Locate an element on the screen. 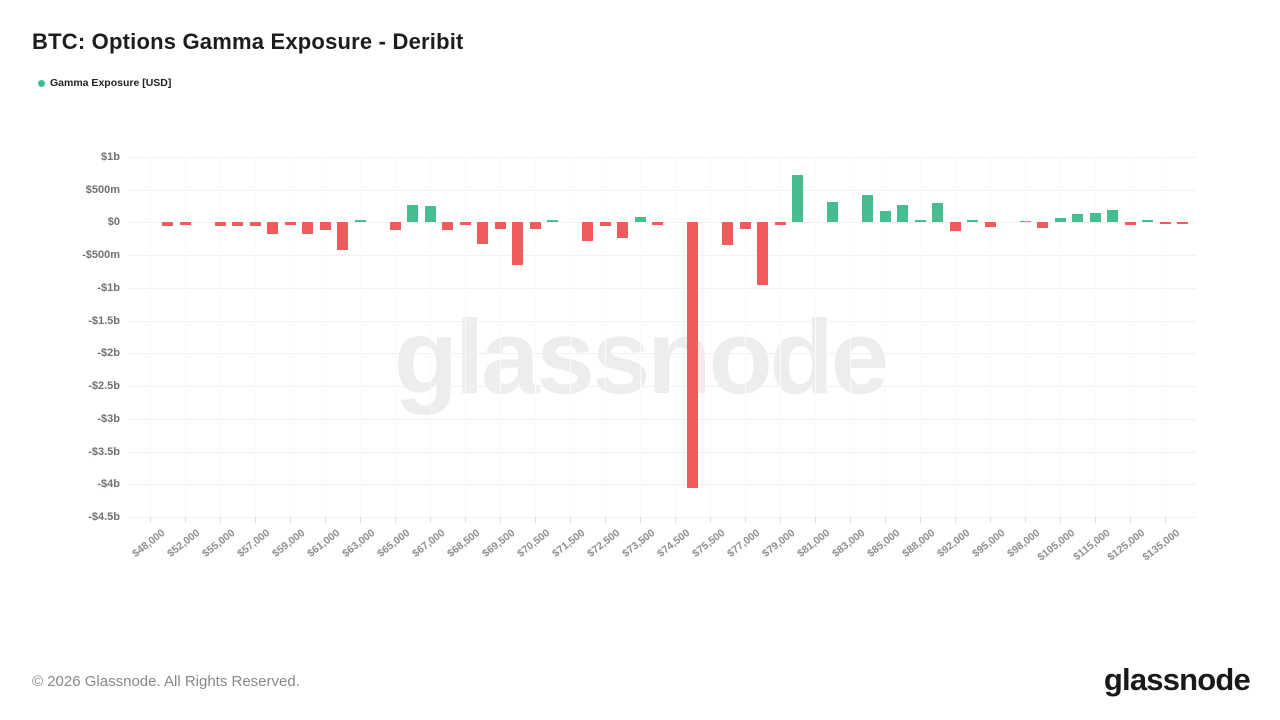  chart-title: BTC: Options Gamma Exposure - Deribit is located at coordinates (248, 41).